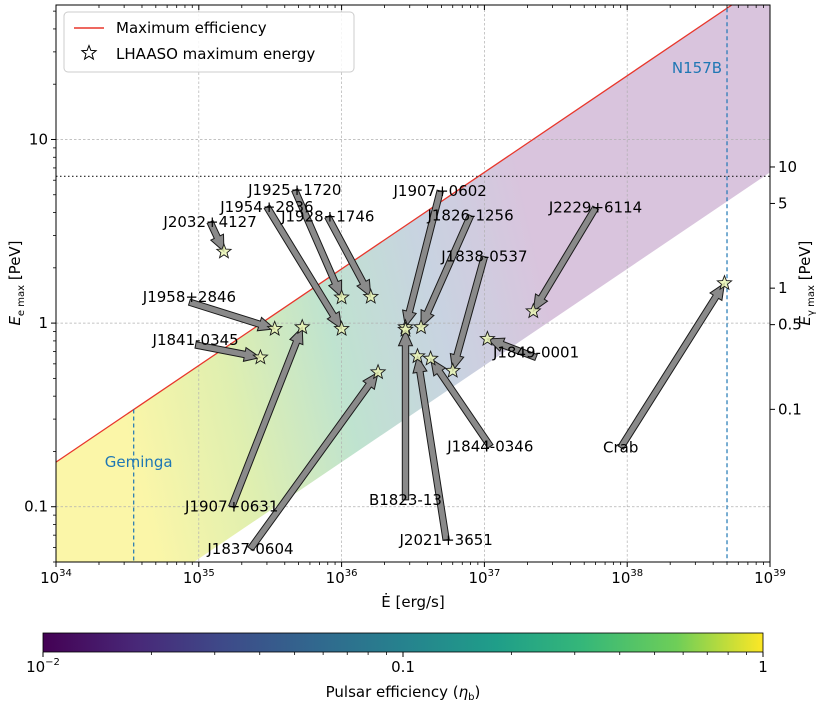 Image resolution: width=830 pixels, height=706 pixels. Describe the element at coordinates (412, 601) in the screenshot. I see `x-axis-label: Ė [erg/s]` at that location.